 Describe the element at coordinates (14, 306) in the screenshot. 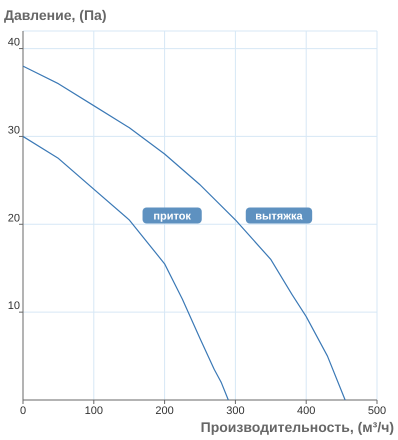

I see `y-tick-label: 10` at that location.